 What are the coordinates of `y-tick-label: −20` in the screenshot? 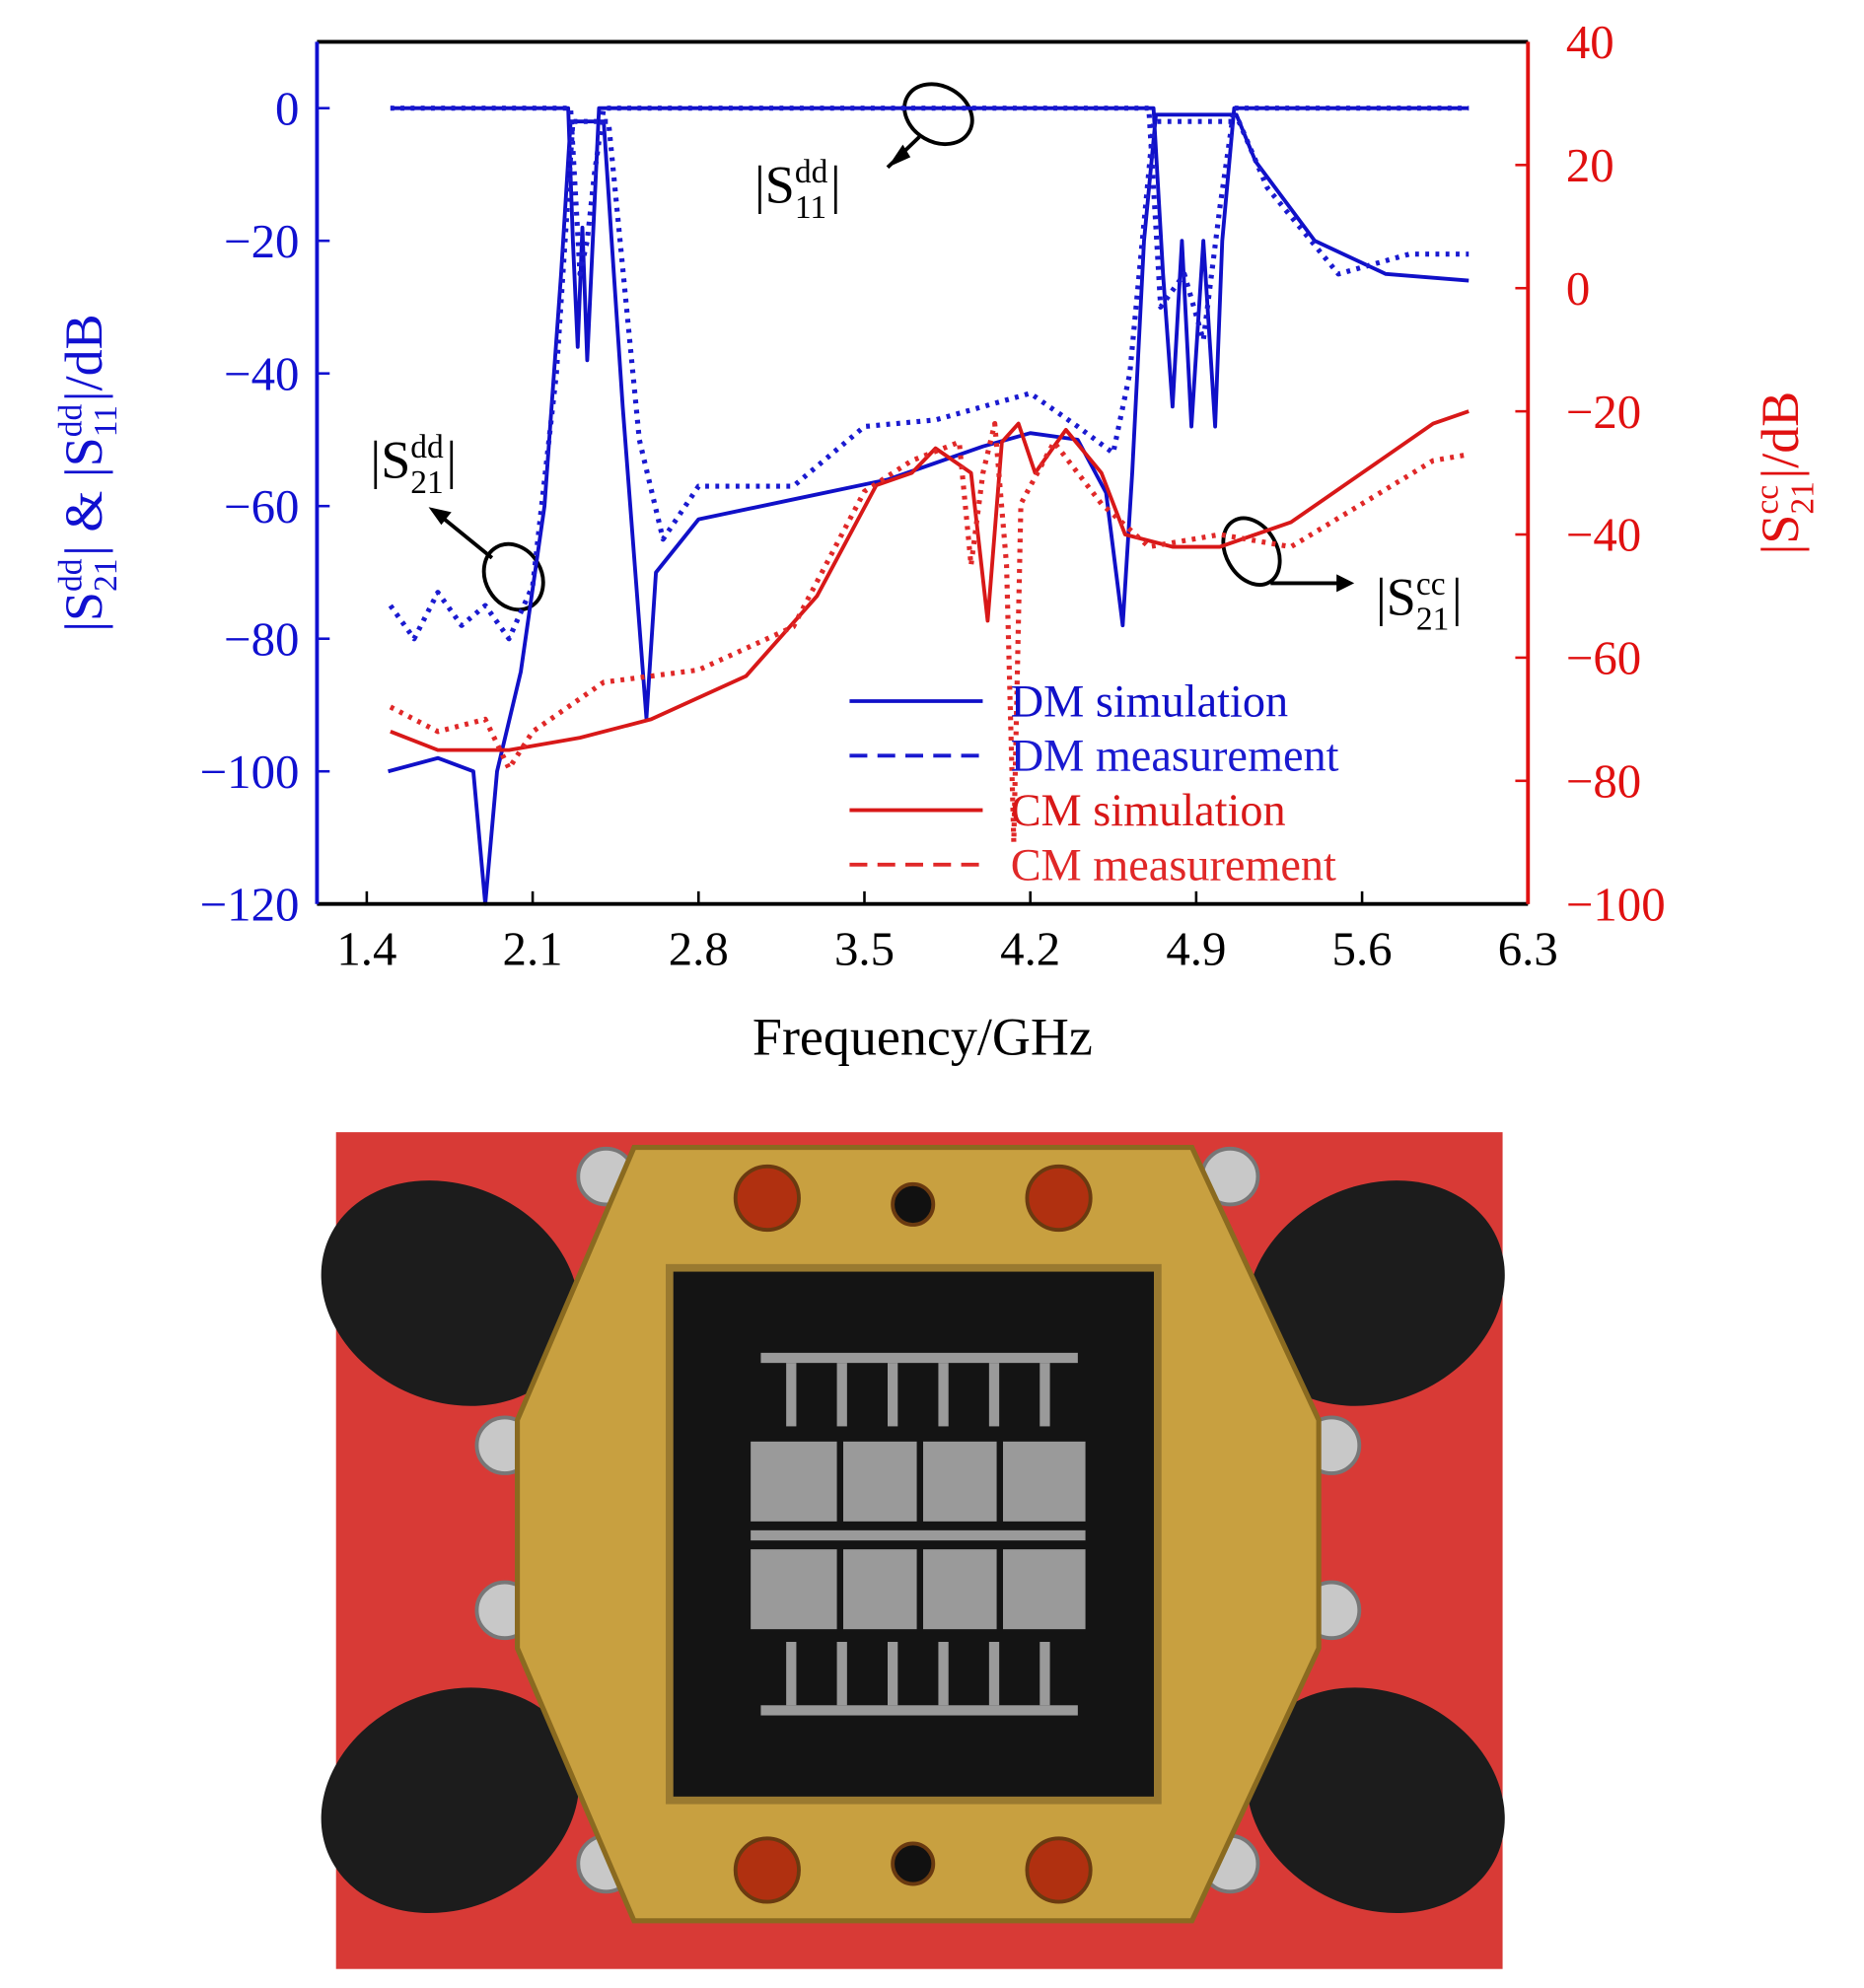 It's located at (261, 241).